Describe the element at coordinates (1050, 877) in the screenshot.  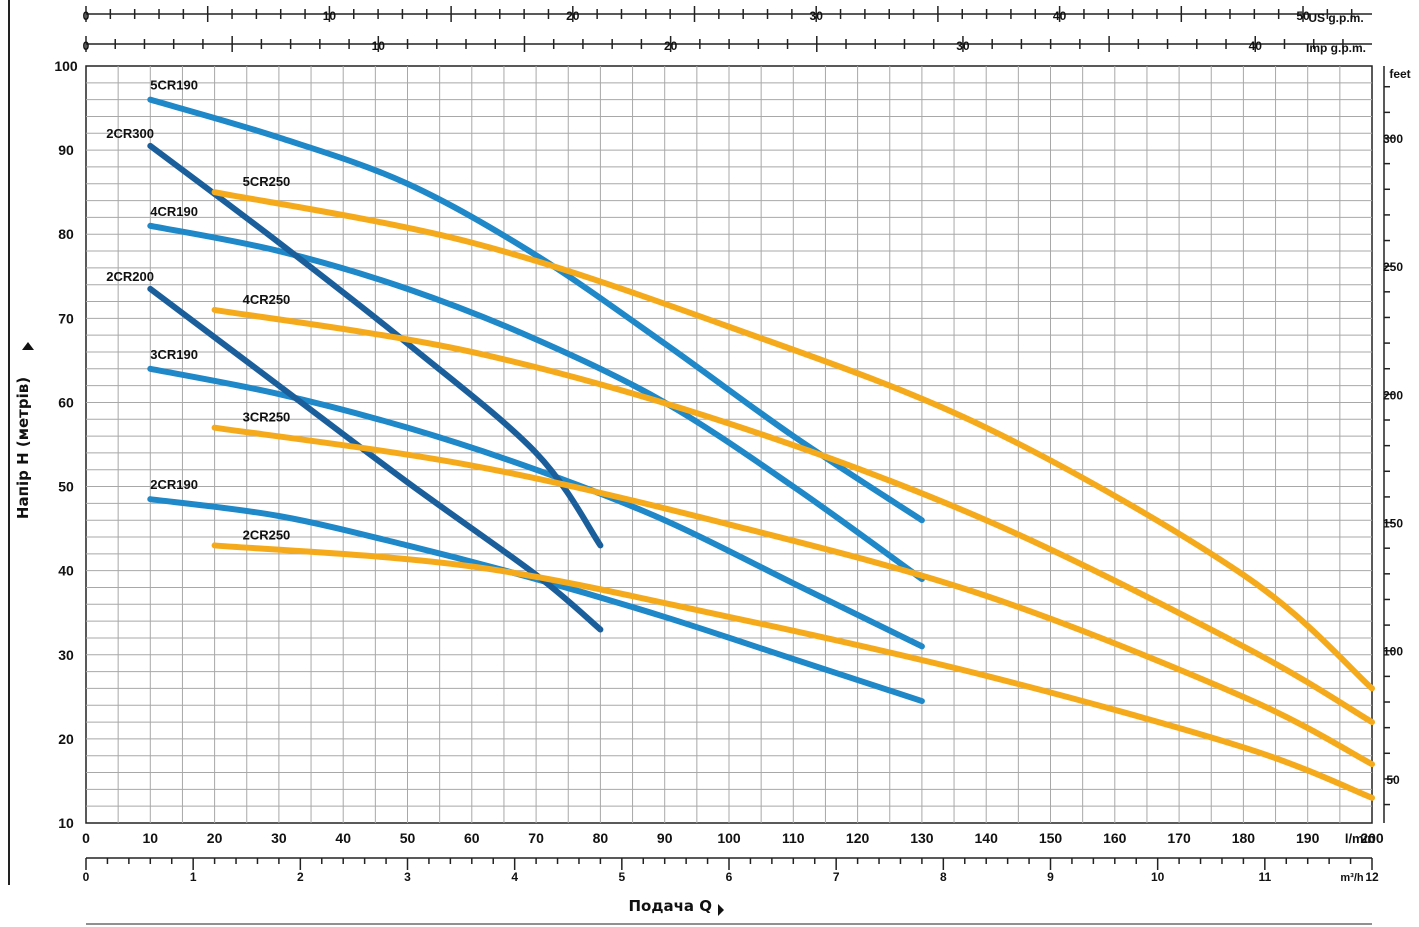
I see `m3h-tick-label: 9` at that location.